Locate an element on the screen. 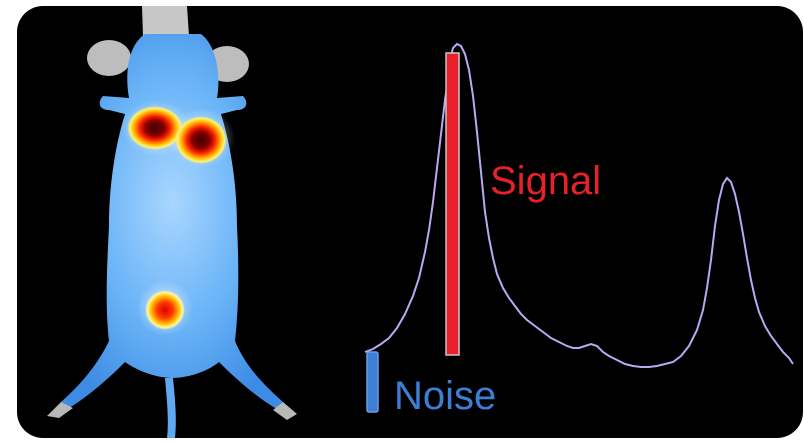 This screenshot has width=804, height=443. hotspot-right is located at coordinates (201, 140).